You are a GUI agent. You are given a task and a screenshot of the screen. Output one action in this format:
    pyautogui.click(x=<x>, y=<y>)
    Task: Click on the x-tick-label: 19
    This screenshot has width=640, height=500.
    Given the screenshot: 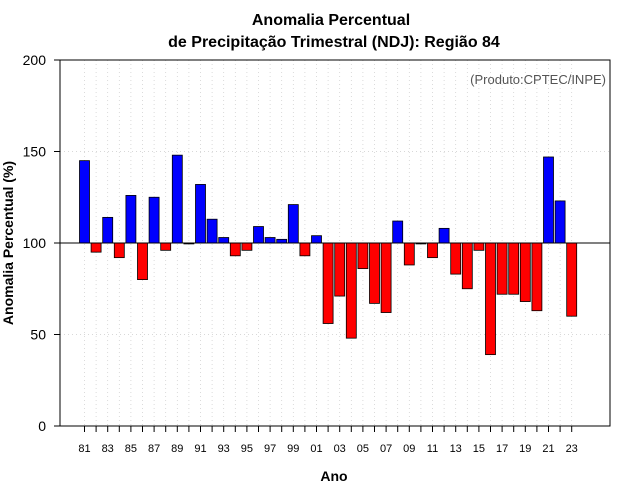 What is the action you would take?
    pyautogui.click(x=525, y=449)
    